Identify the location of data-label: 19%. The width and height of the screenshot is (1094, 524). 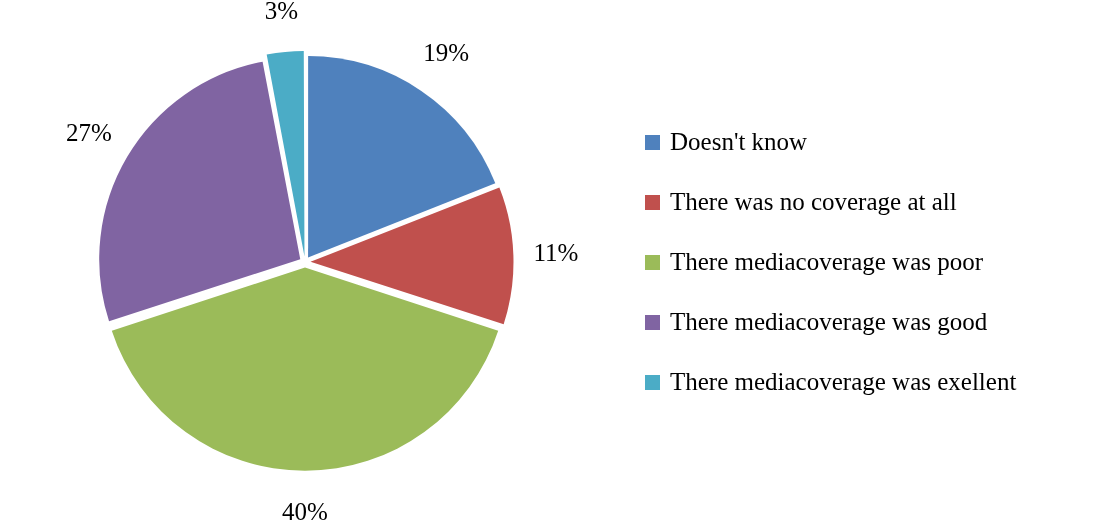
(446, 52).